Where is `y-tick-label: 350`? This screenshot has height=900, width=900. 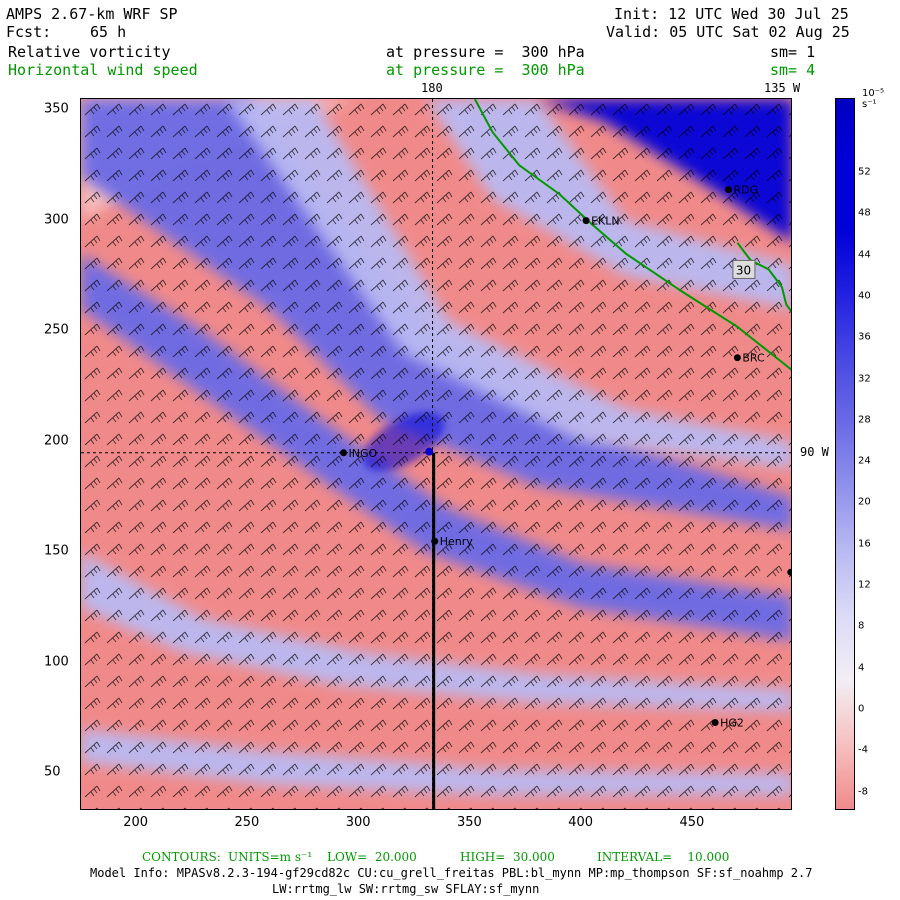
y-tick-label: 350 is located at coordinates (56, 109).